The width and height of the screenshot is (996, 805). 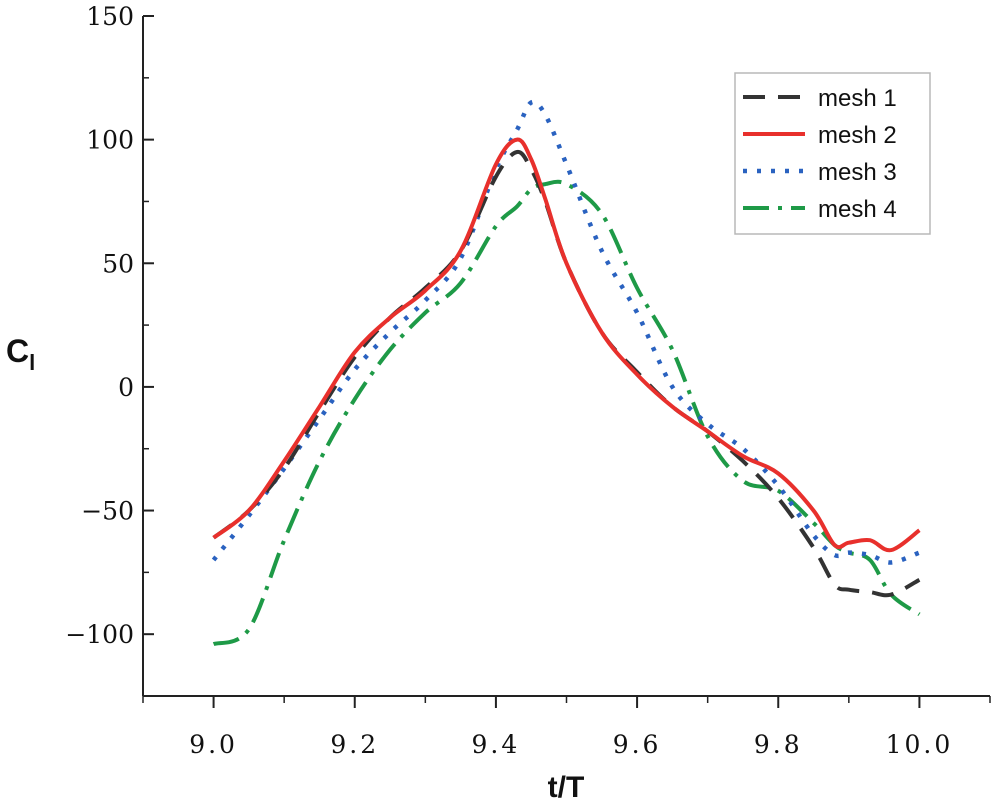 What do you see at coordinates (213, 744) in the screenshot?
I see `x-tick-label: 9.0` at bounding box center [213, 744].